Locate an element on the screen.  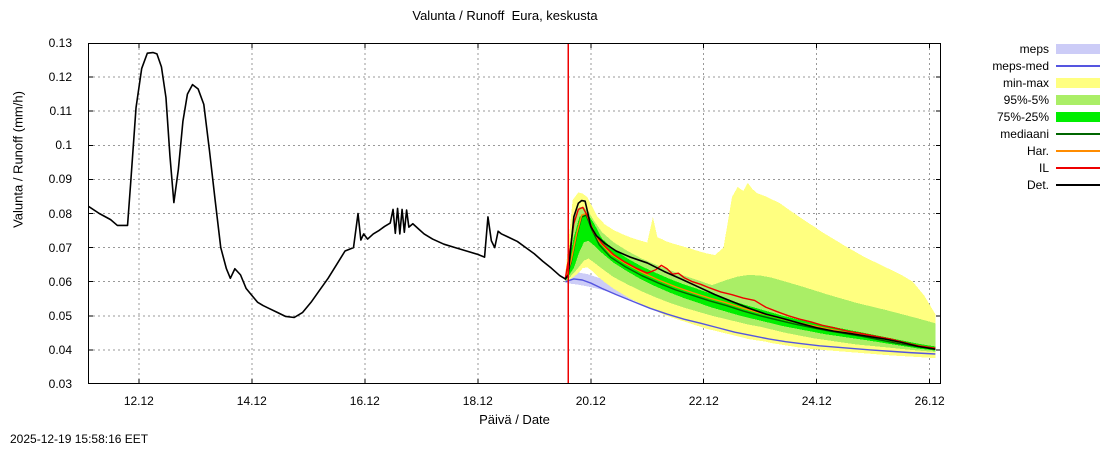
y-tick-label: 0.13 is located at coordinates (60, 43).